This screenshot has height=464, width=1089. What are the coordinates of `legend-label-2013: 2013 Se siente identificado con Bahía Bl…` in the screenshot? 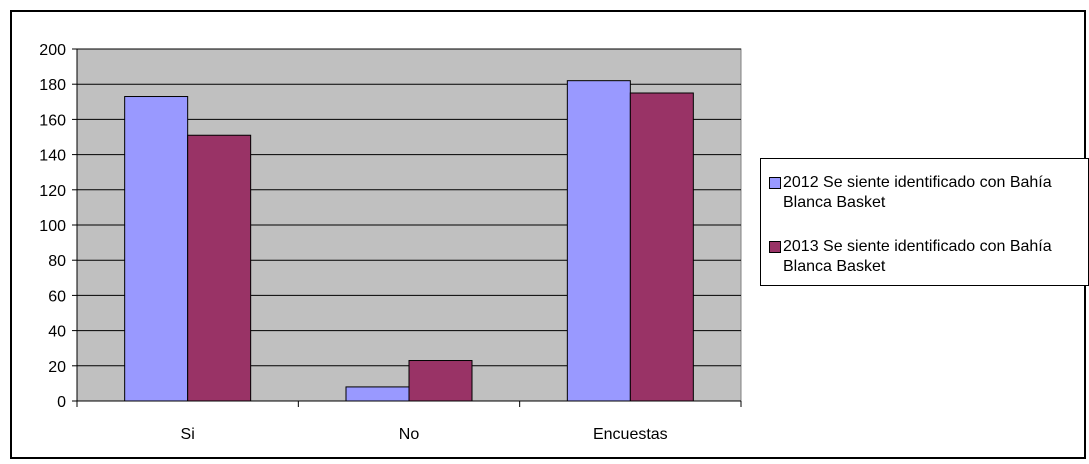 It's located at (917, 256).